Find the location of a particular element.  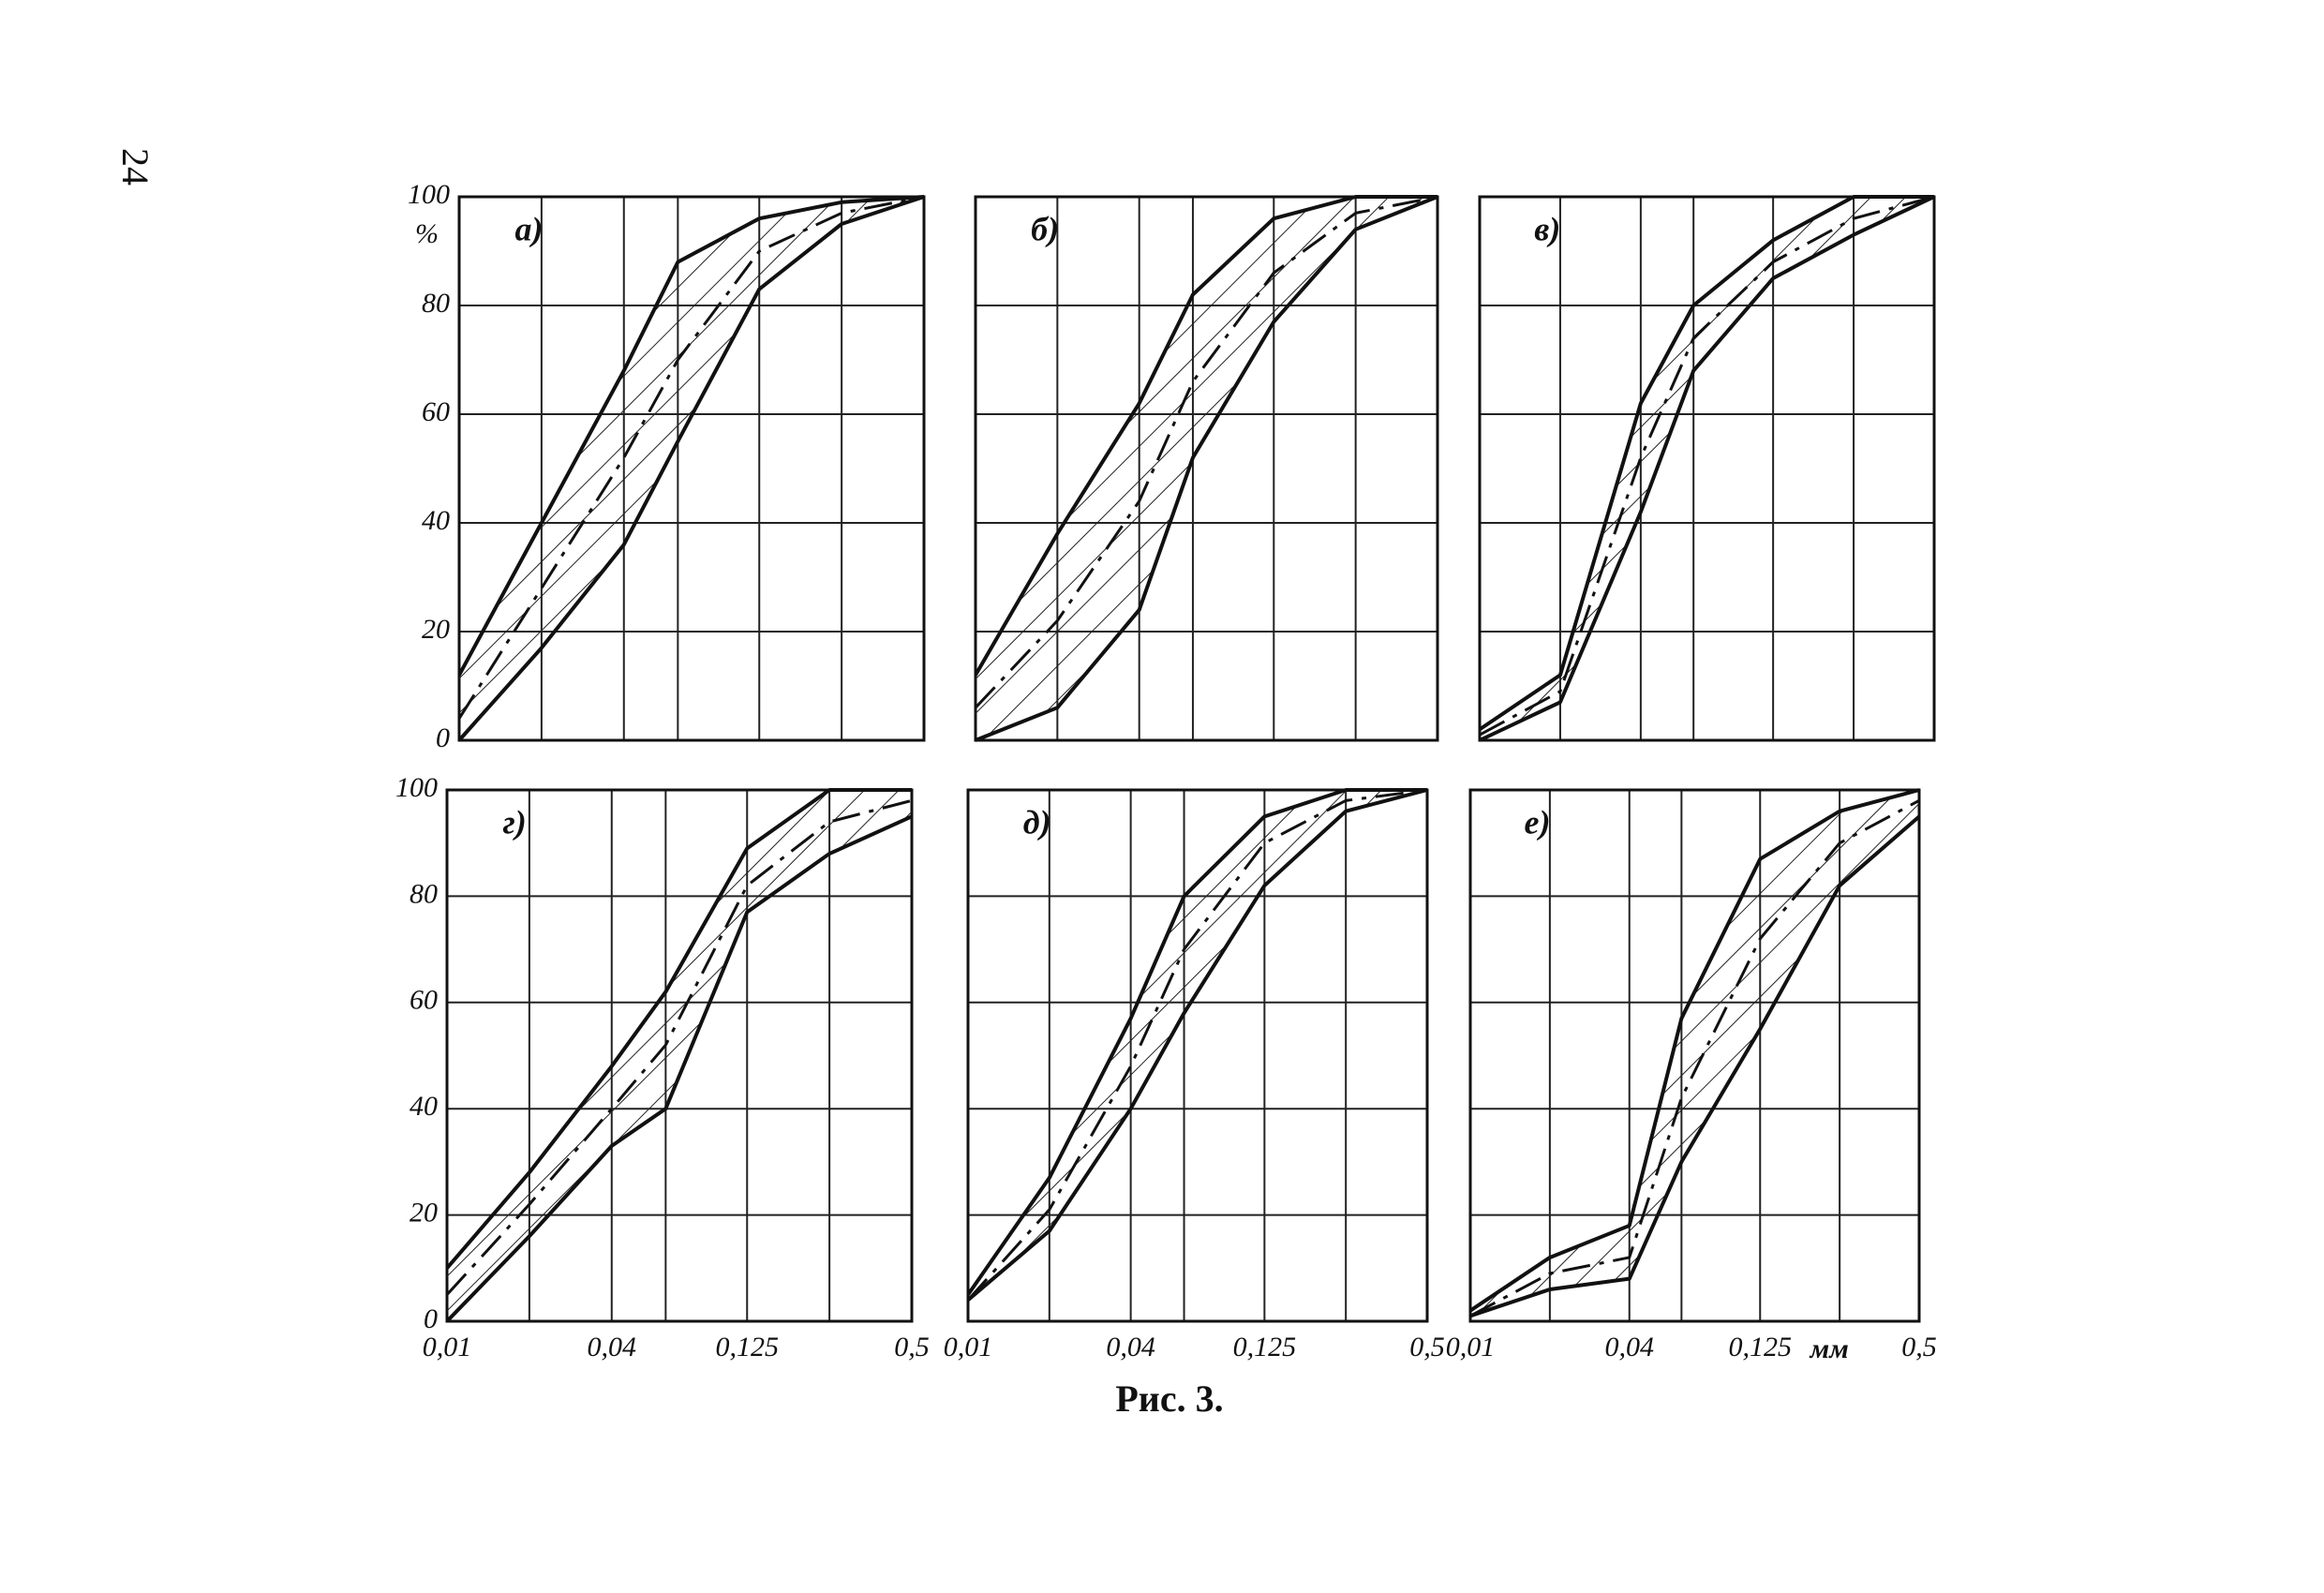

panel-label: в) is located at coordinates (1547, 228).